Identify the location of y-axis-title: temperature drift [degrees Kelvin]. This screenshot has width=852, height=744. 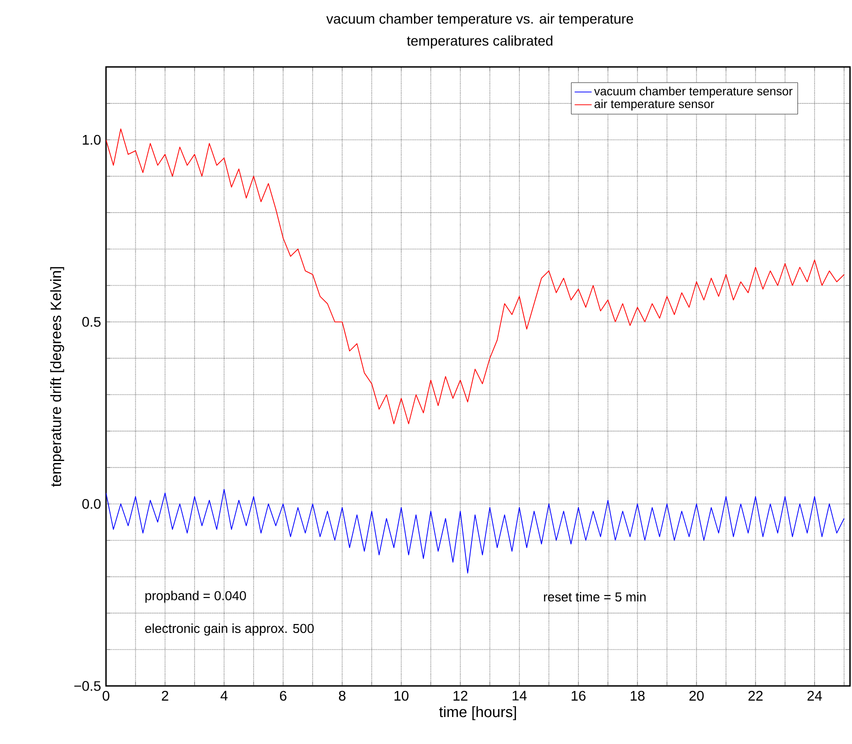
(57, 377).